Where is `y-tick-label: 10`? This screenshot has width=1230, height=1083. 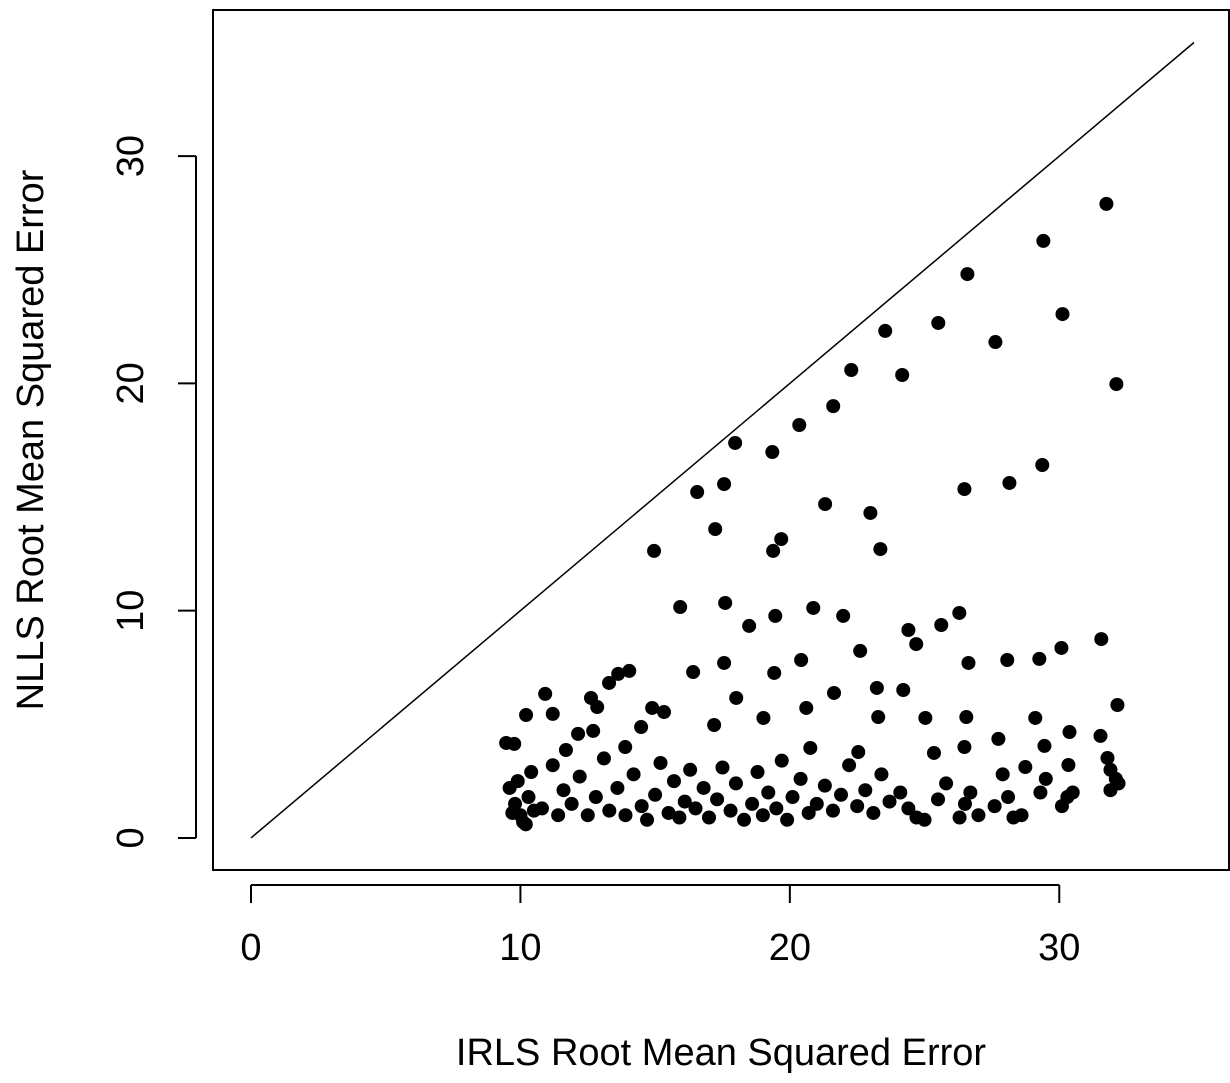 y-tick-label: 10 is located at coordinates (131, 611).